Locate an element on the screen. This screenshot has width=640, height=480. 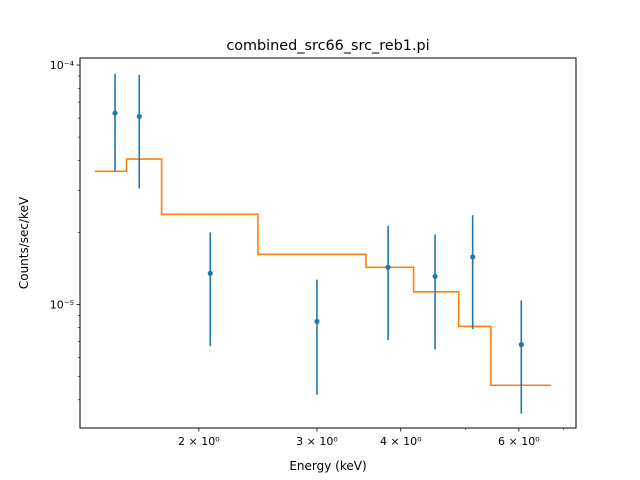
x-axis-label: Energy (keV) is located at coordinates (327, 466).